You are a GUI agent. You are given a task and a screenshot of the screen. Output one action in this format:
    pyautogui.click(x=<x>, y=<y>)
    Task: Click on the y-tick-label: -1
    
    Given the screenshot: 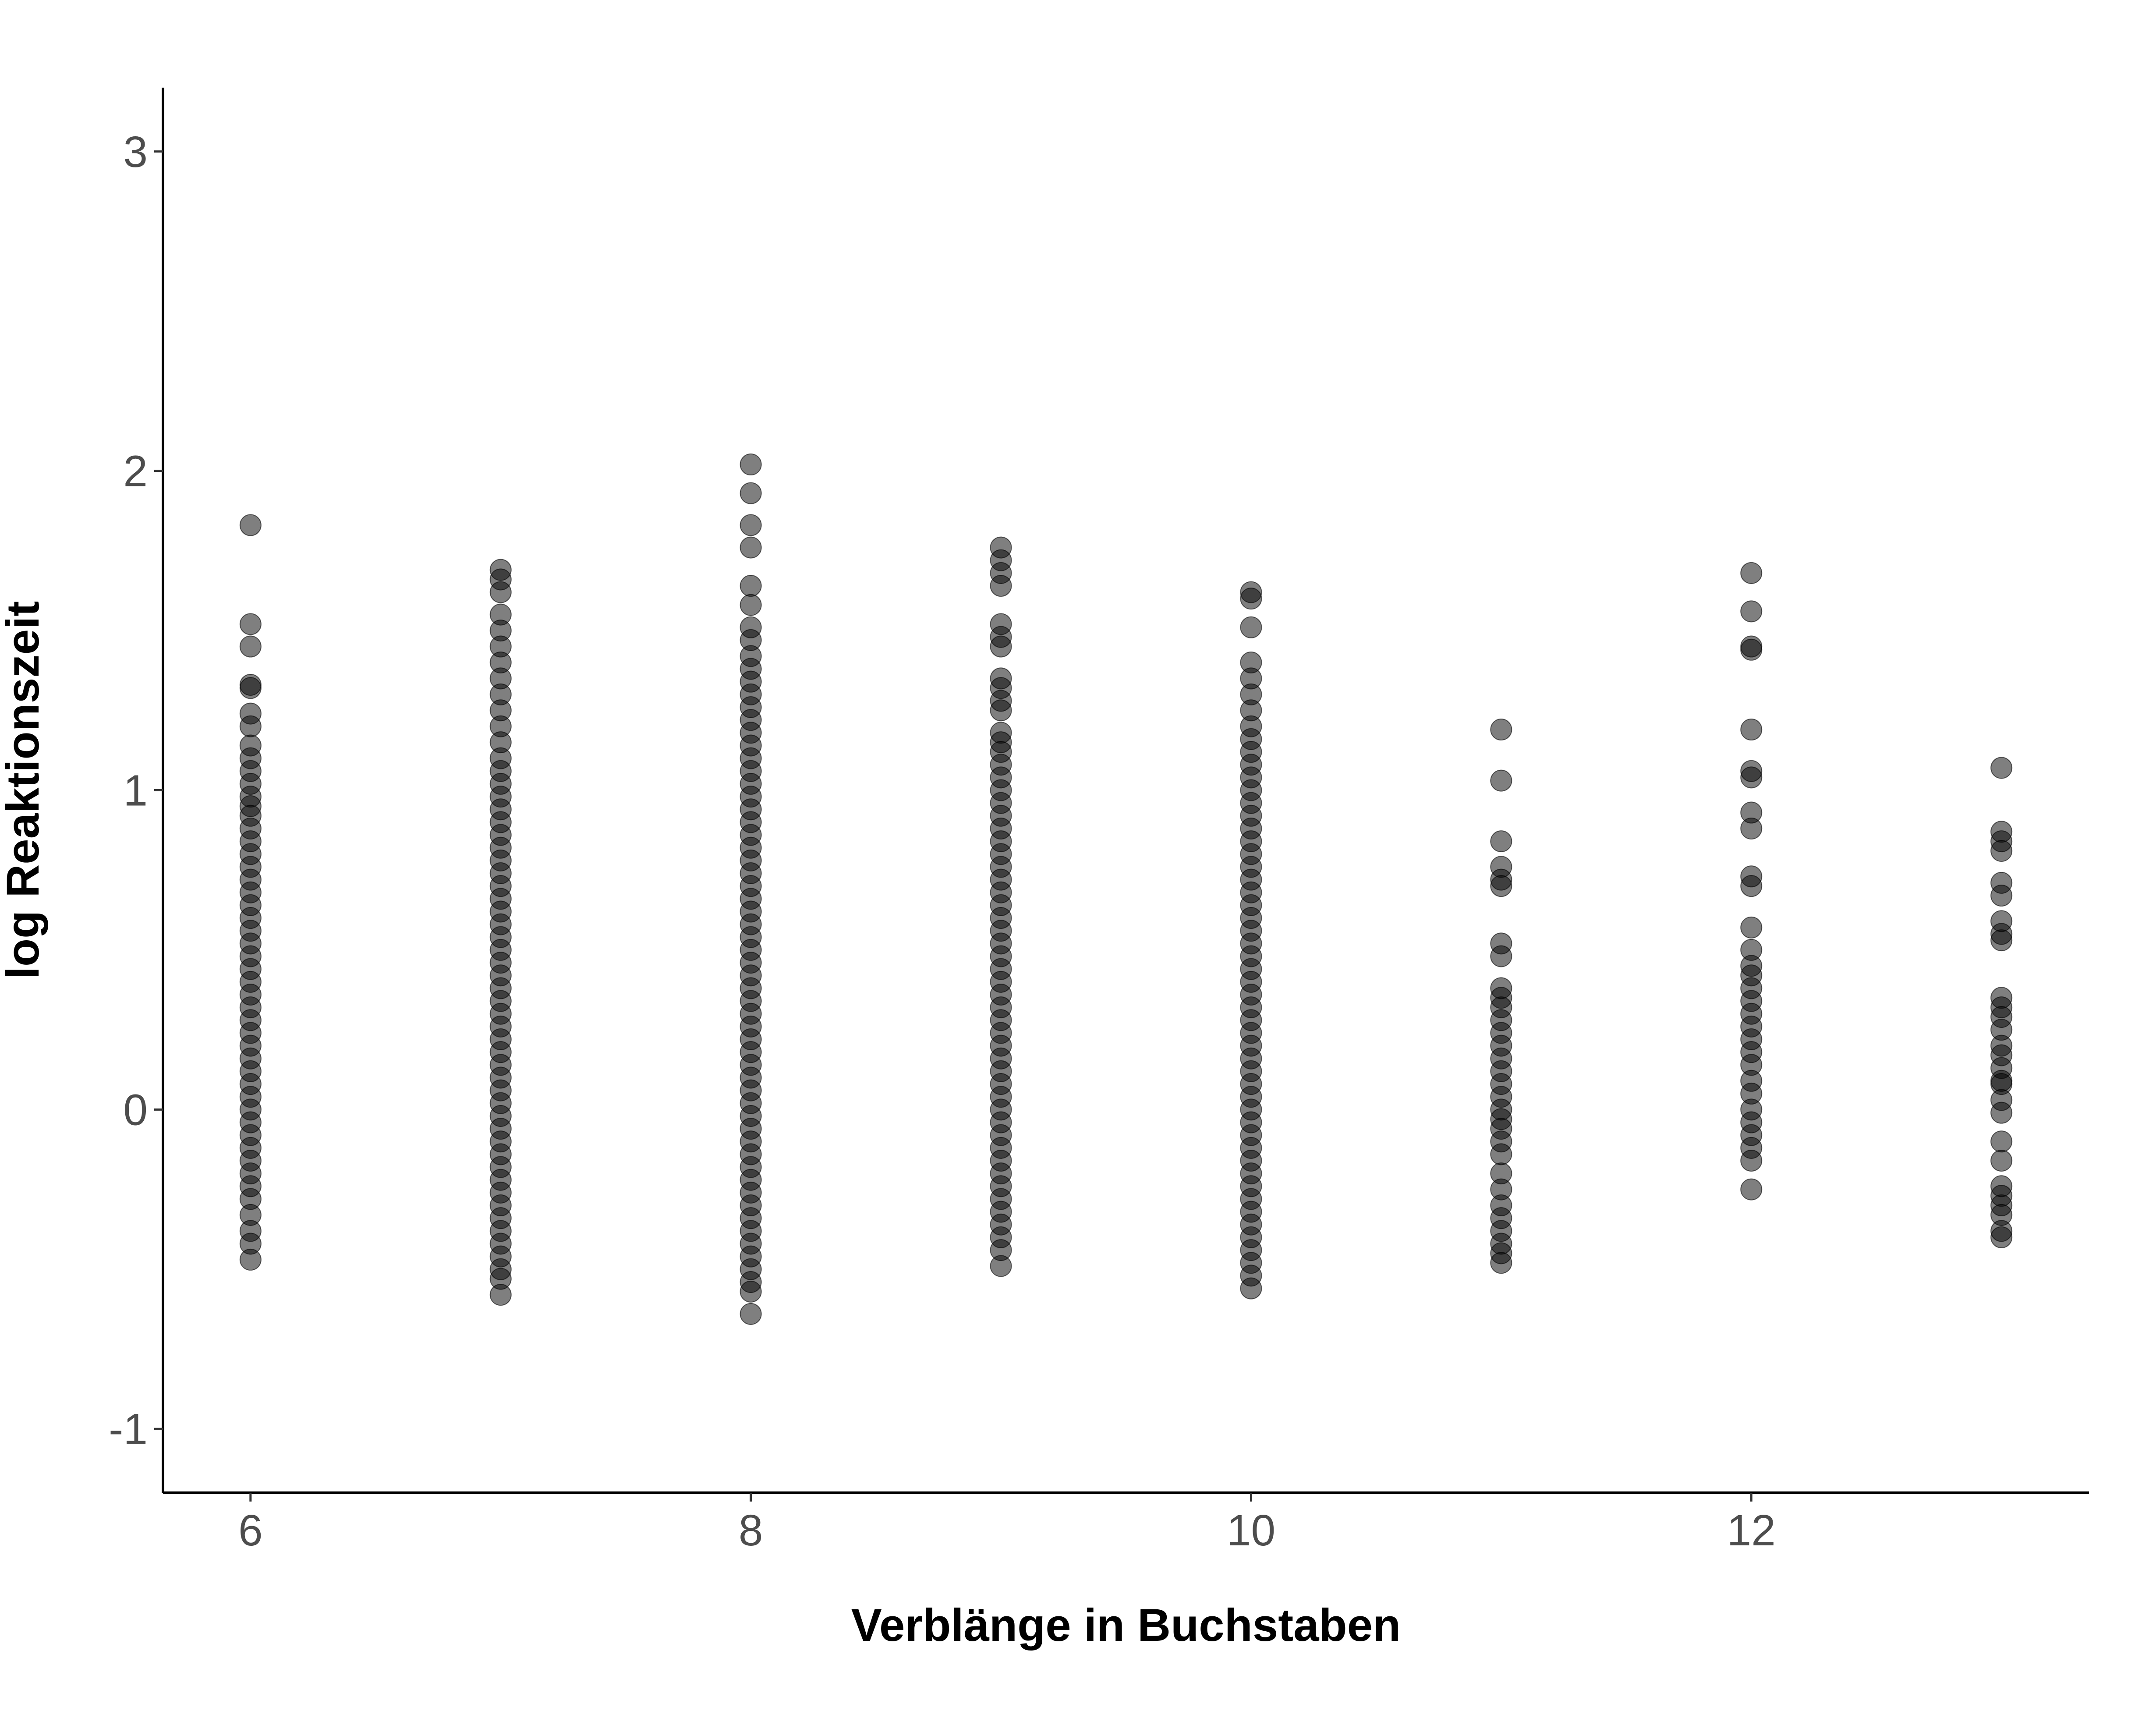 What is the action you would take?
    pyautogui.click(x=128, y=1429)
    